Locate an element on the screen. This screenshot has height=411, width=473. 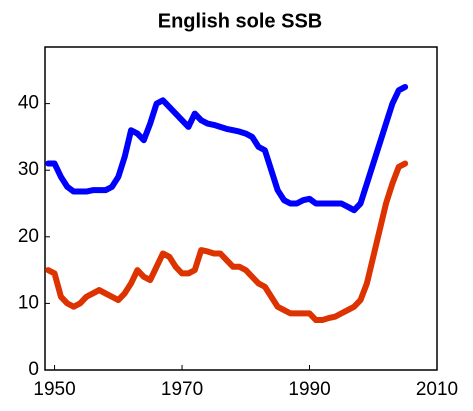
y-tick-label: 0 is located at coordinates (33, 369).